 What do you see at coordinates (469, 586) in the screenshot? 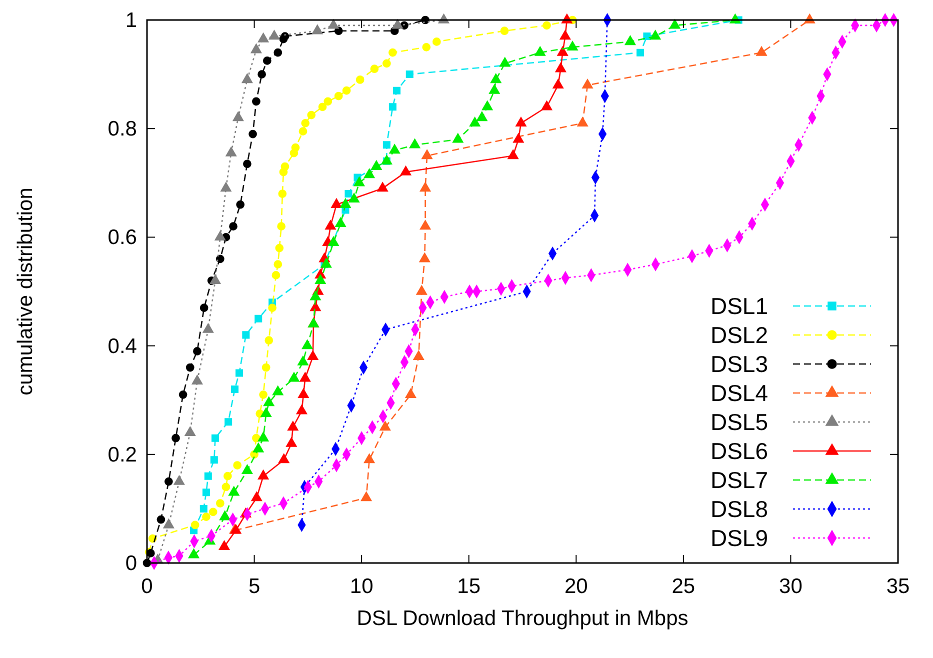
I see `x-tick-label: 15` at bounding box center [469, 586].